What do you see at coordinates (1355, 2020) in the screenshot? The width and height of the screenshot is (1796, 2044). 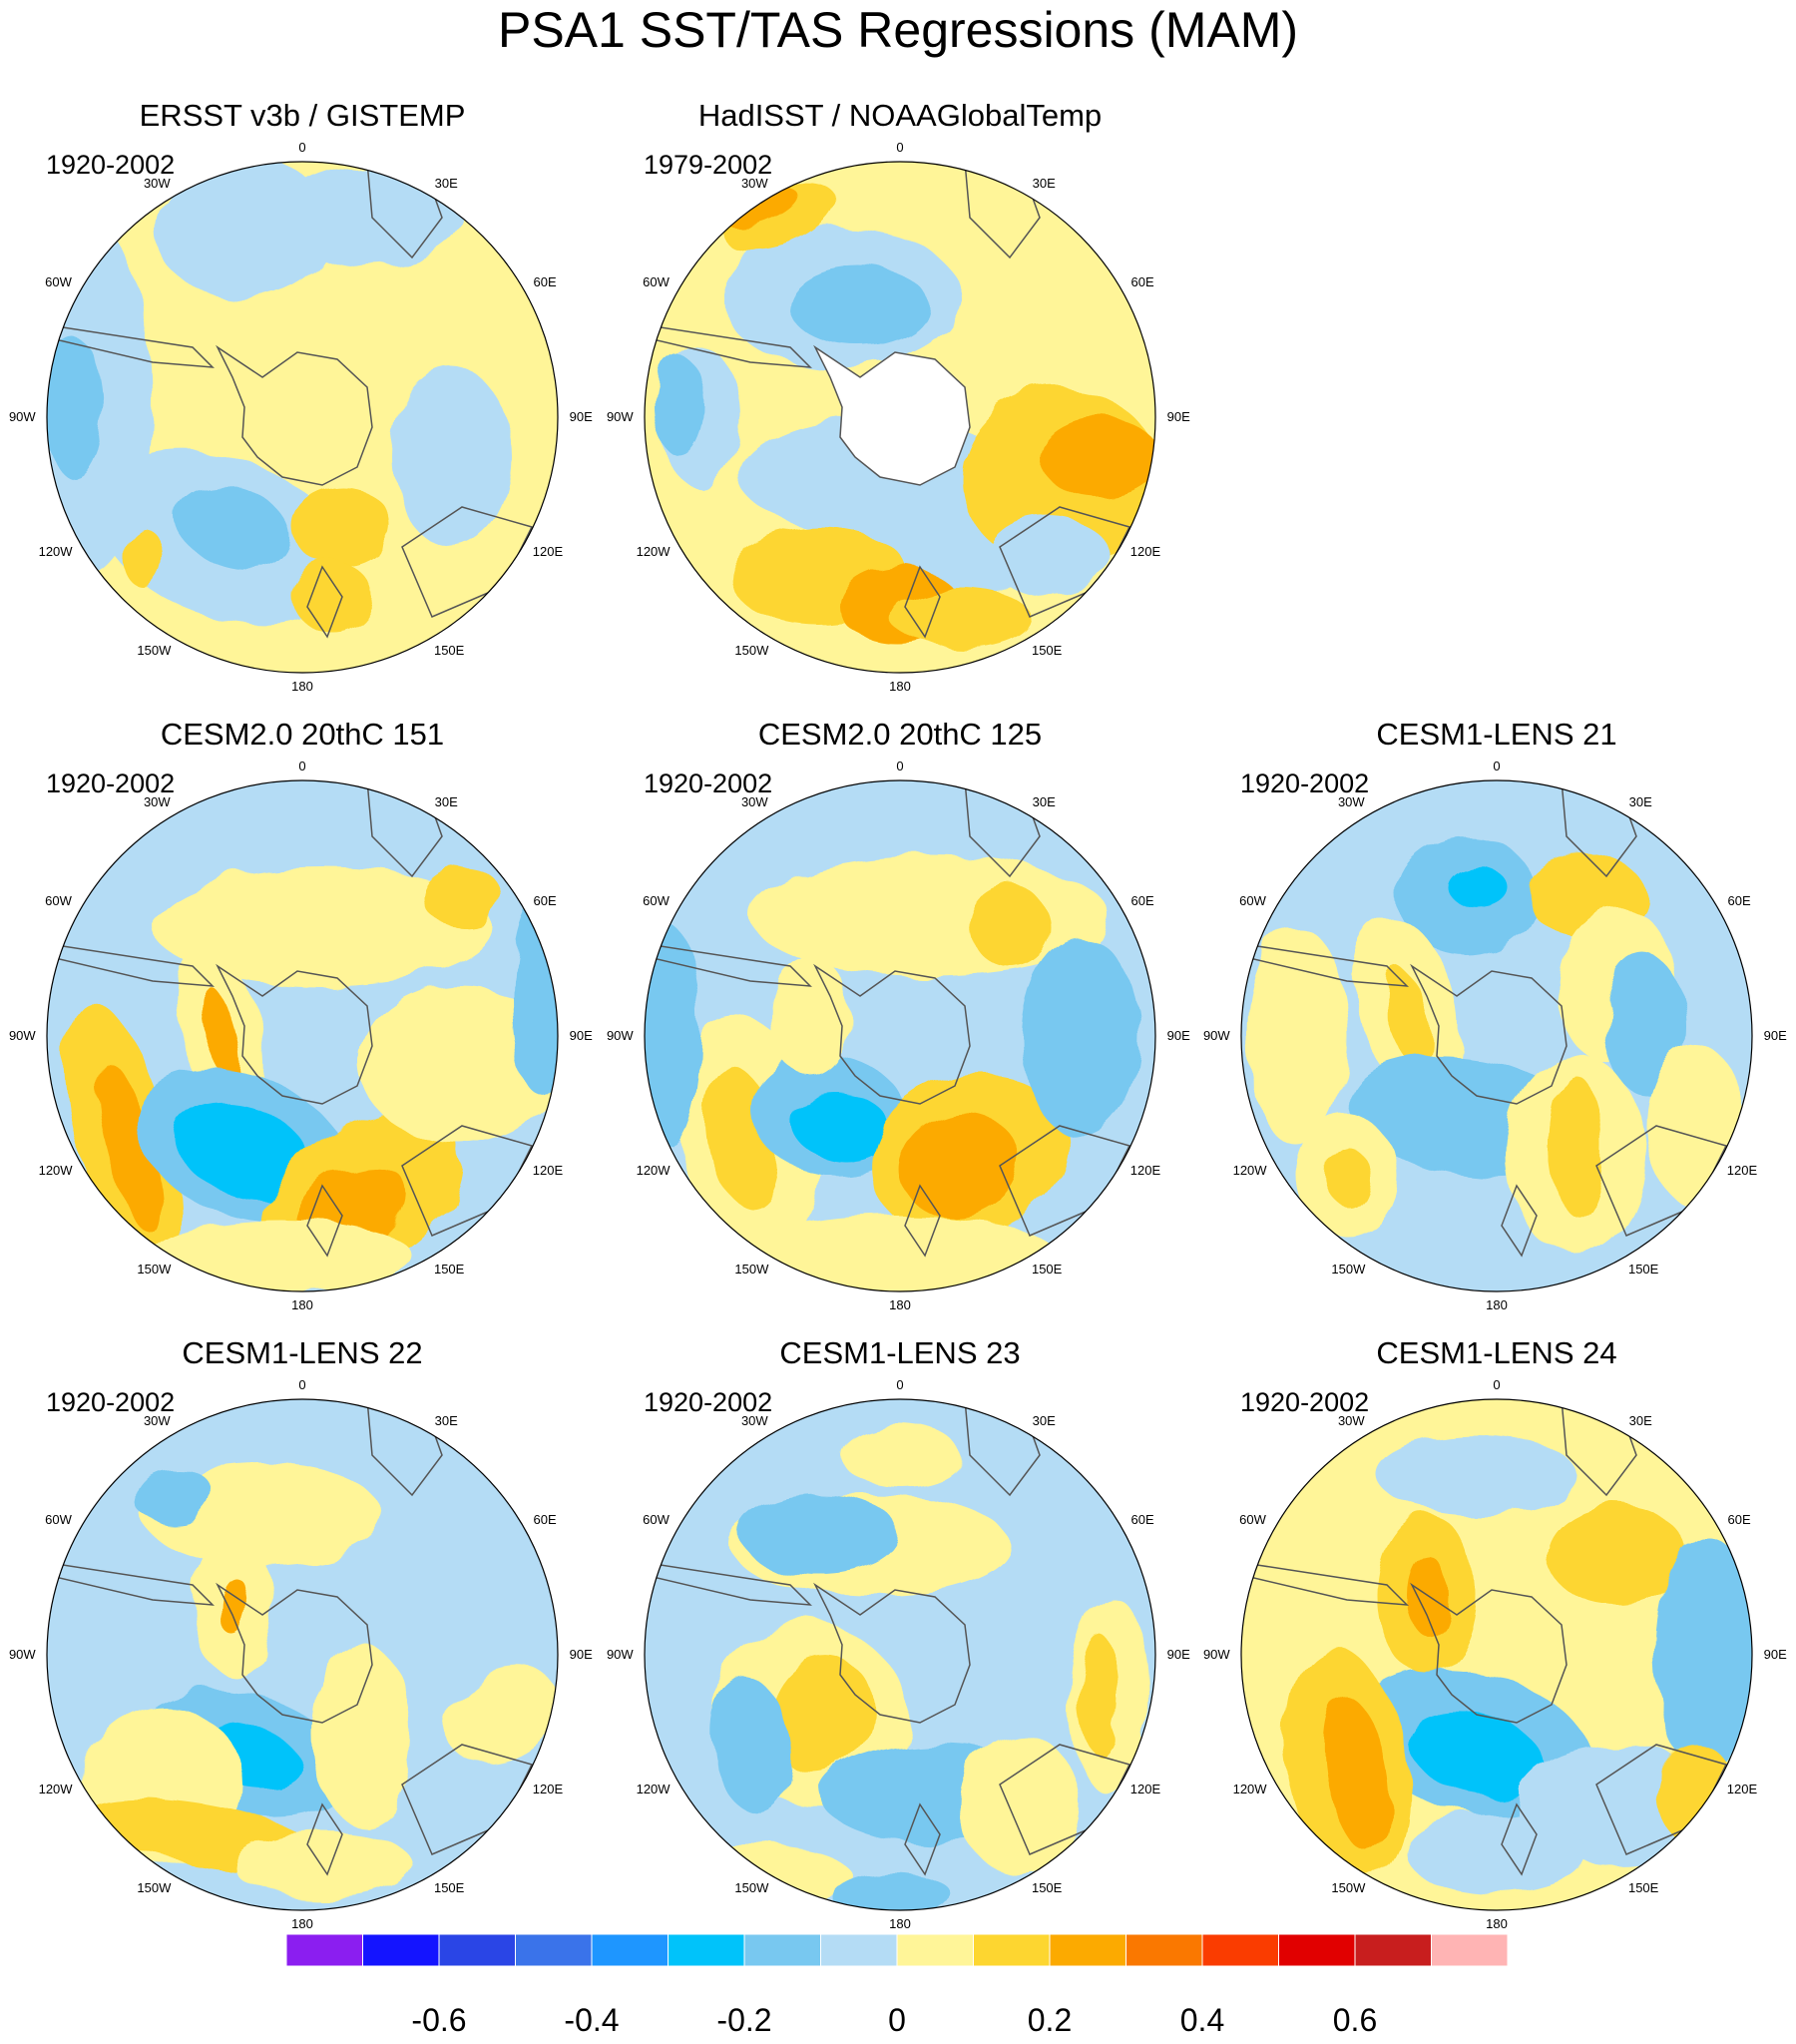 I see `colorbar-tick-label: 0.6` at bounding box center [1355, 2020].